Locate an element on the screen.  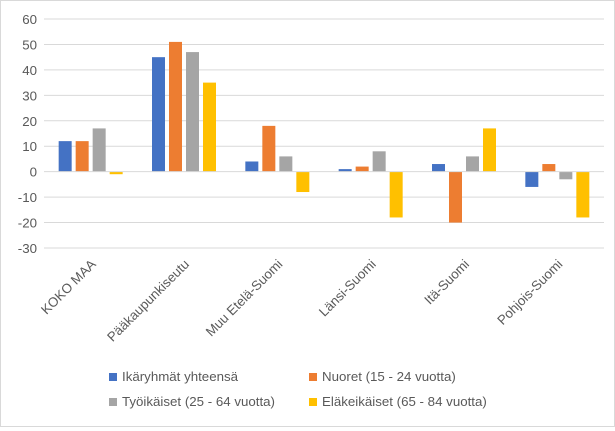
bar-ikaryhmat-yhteensa-paakaupunkiseutu is located at coordinates (158, 114).